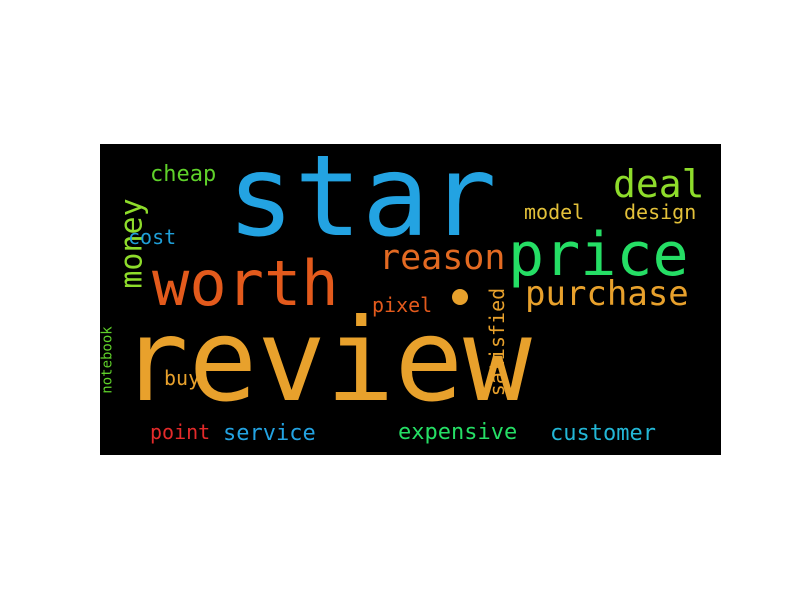 This screenshot has width=800, height=600. I want to click on word-review: review, so click(326, 360).